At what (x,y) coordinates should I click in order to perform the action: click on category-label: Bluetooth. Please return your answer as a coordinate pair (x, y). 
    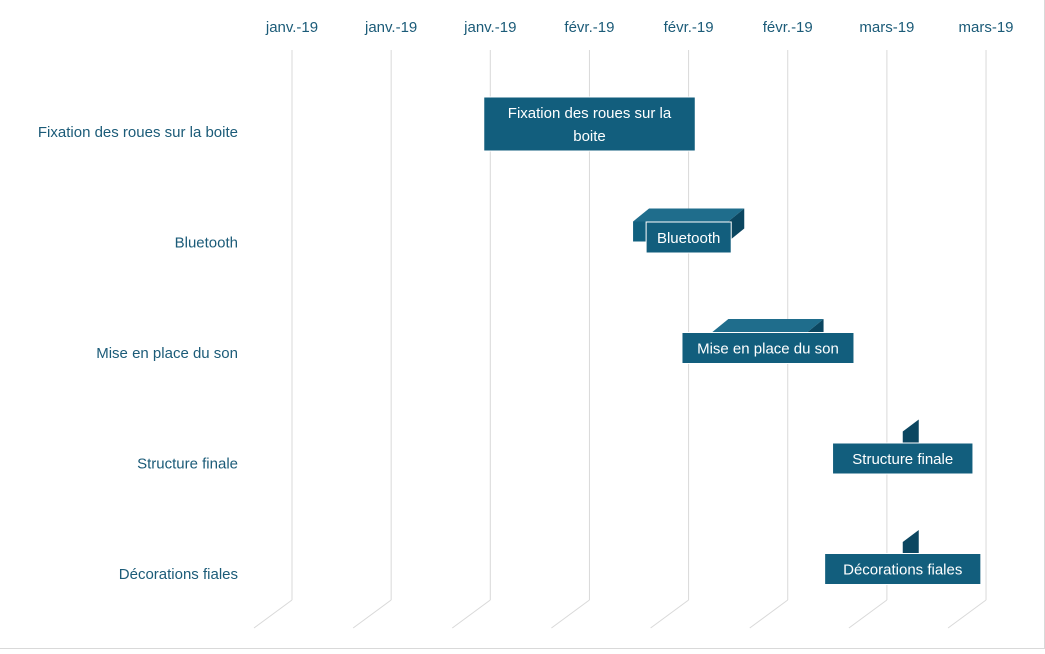
    Looking at the image, I should click on (206, 243).